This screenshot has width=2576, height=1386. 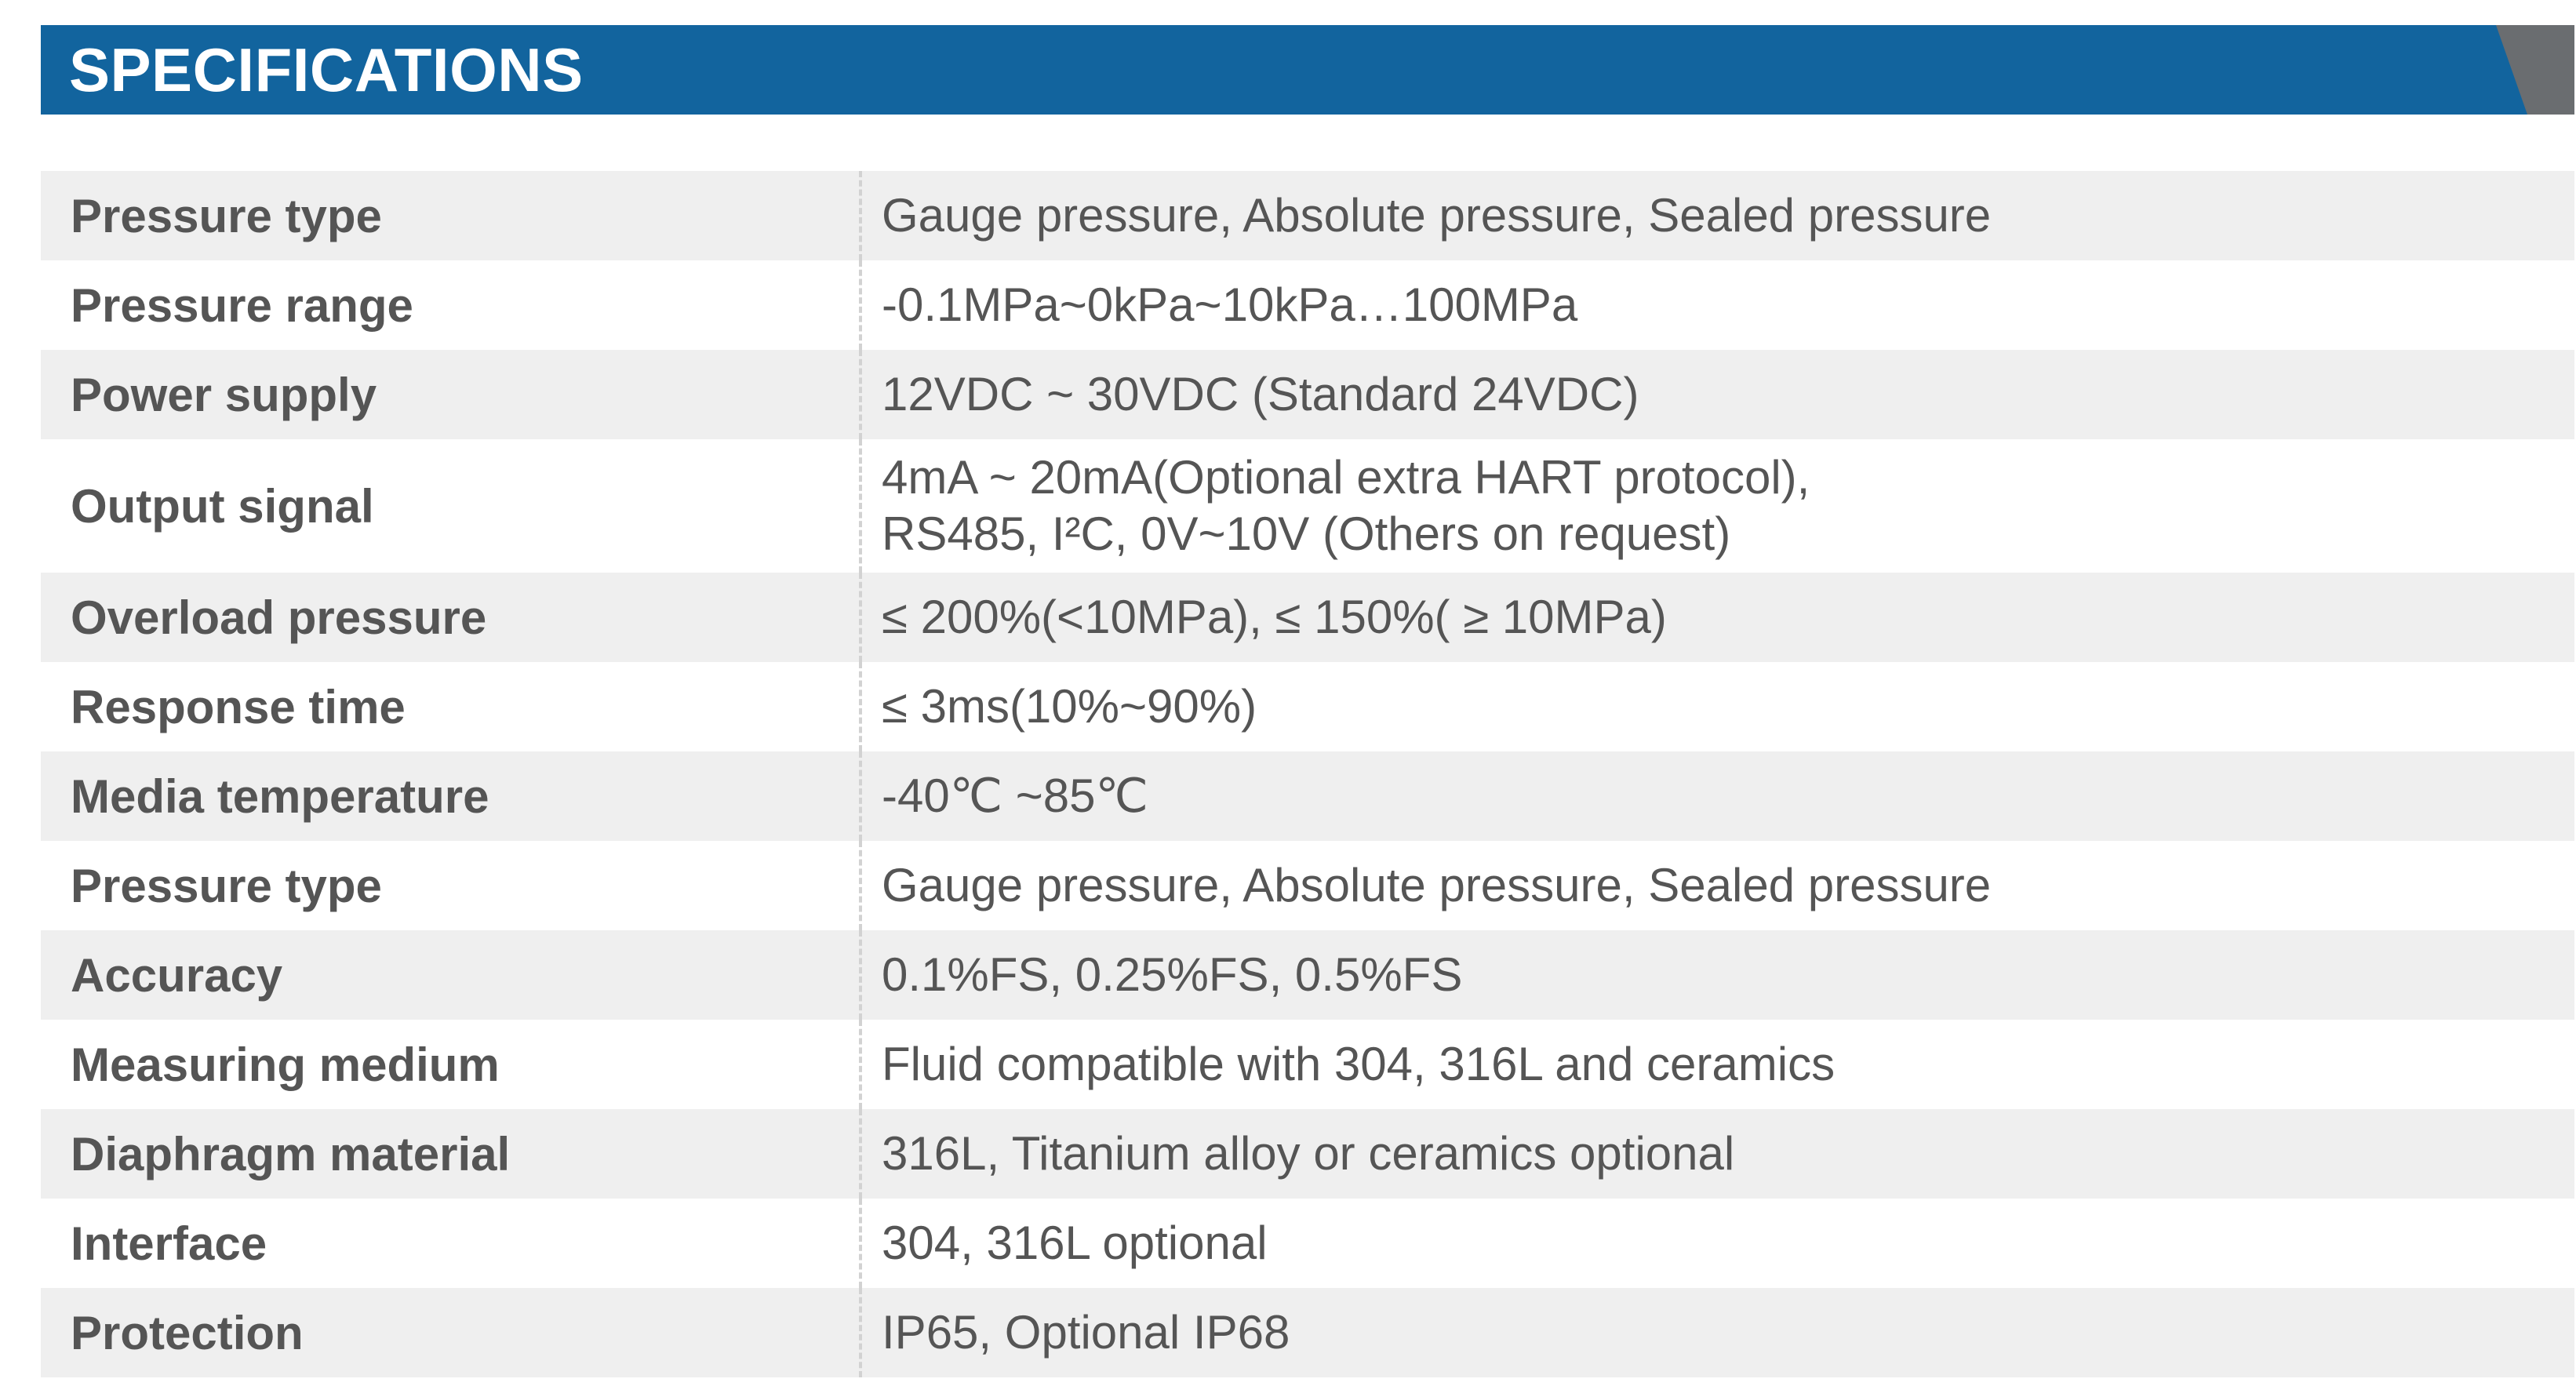 I want to click on header-corner-accent, so click(x=2535, y=70).